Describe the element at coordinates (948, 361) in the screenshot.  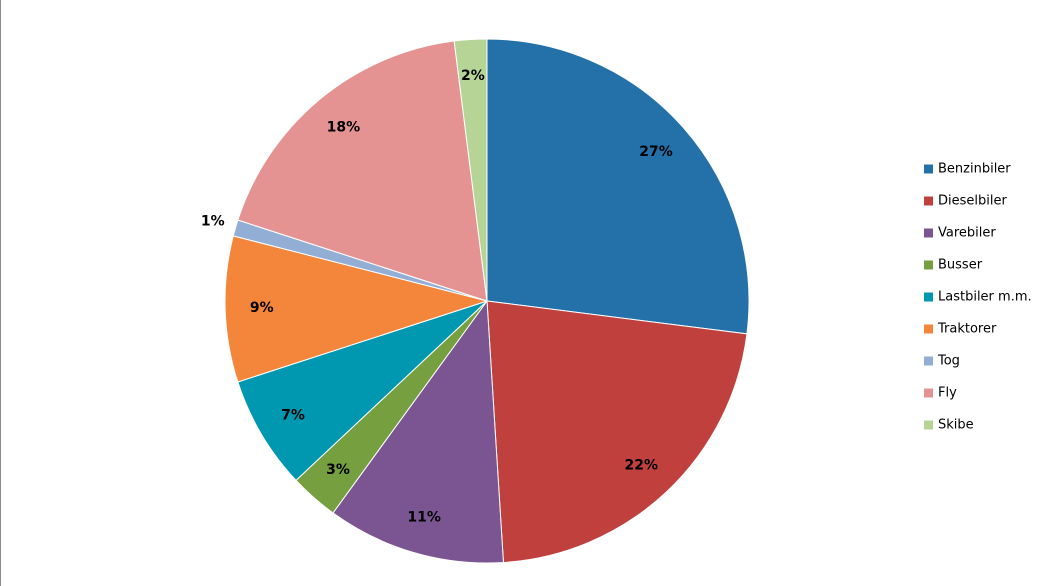
I see `legend-label: Tog` at that location.